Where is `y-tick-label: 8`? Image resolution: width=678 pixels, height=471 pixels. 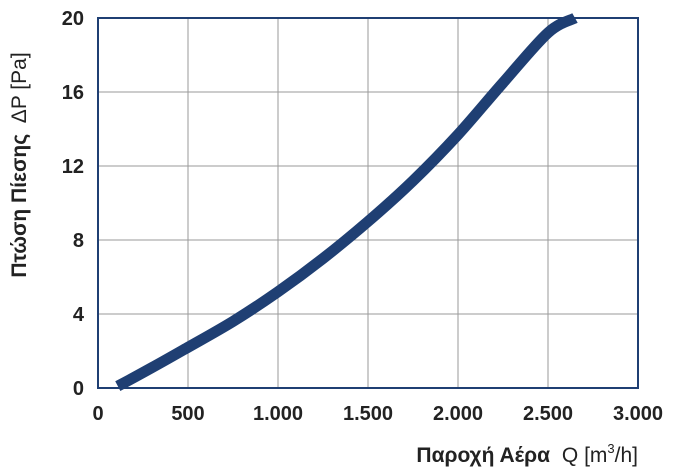 y-tick-label: 8 is located at coordinates (78, 241).